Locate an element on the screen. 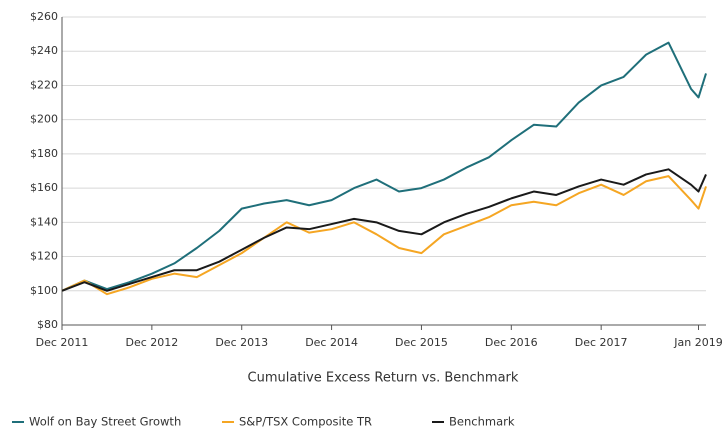  y-tick-label: $180 is located at coordinates (44, 153).